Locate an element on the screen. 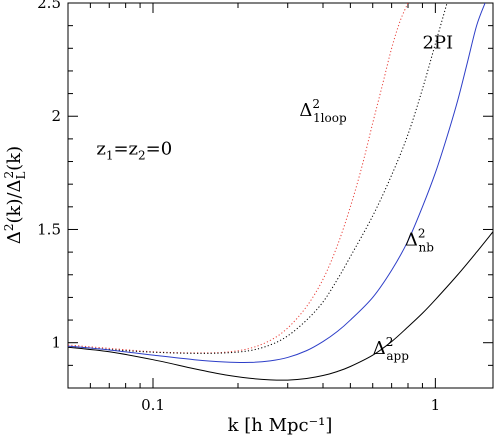 The image size is (495, 438). y-tick-label: 1 is located at coordinates (56, 343).